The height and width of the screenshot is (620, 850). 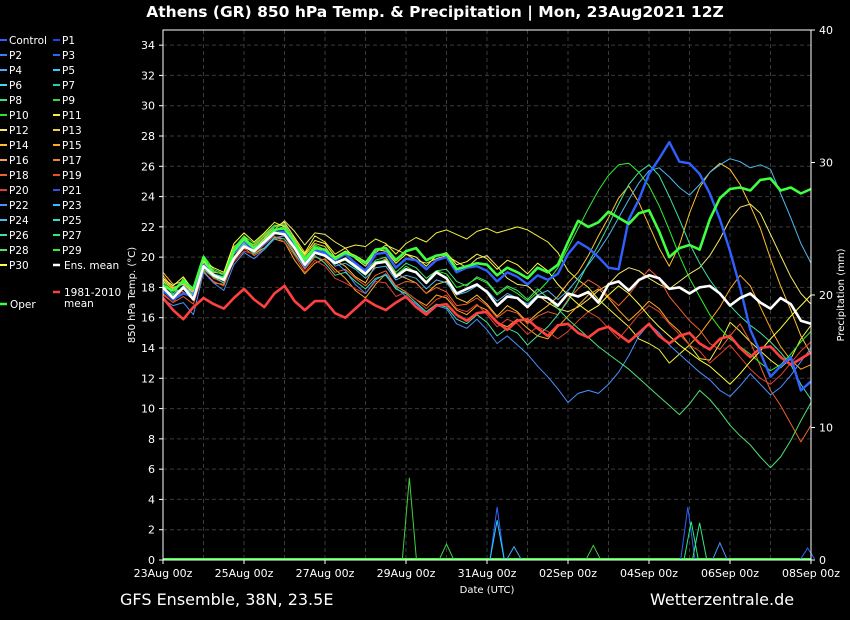 What do you see at coordinates (15, 86) in the screenshot?
I see `legend-label: P6` at bounding box center [15, 86].